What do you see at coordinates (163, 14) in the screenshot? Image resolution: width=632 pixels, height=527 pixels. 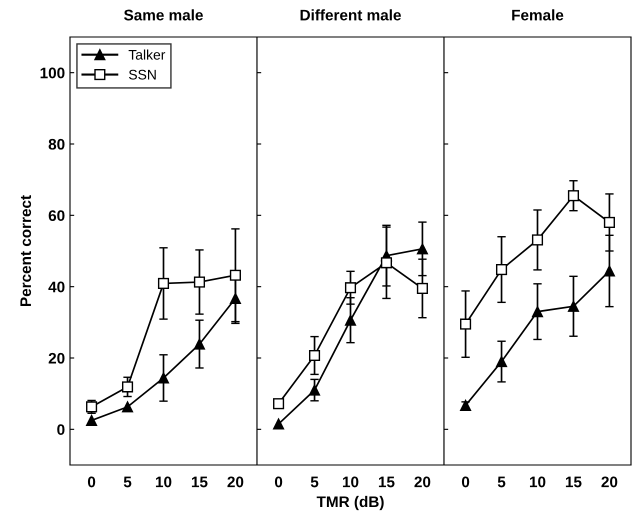 I see `chart-title: Same male` at bounding box center [163, 14].